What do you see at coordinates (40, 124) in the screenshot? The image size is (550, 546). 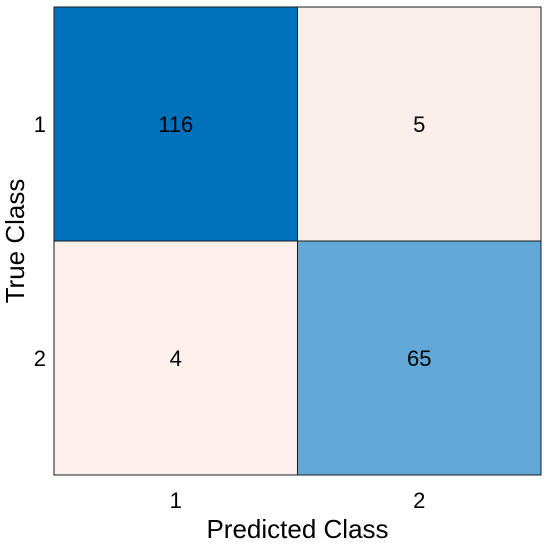 I see `y-tick-label-1: 1` at bounding box center [40, 124].